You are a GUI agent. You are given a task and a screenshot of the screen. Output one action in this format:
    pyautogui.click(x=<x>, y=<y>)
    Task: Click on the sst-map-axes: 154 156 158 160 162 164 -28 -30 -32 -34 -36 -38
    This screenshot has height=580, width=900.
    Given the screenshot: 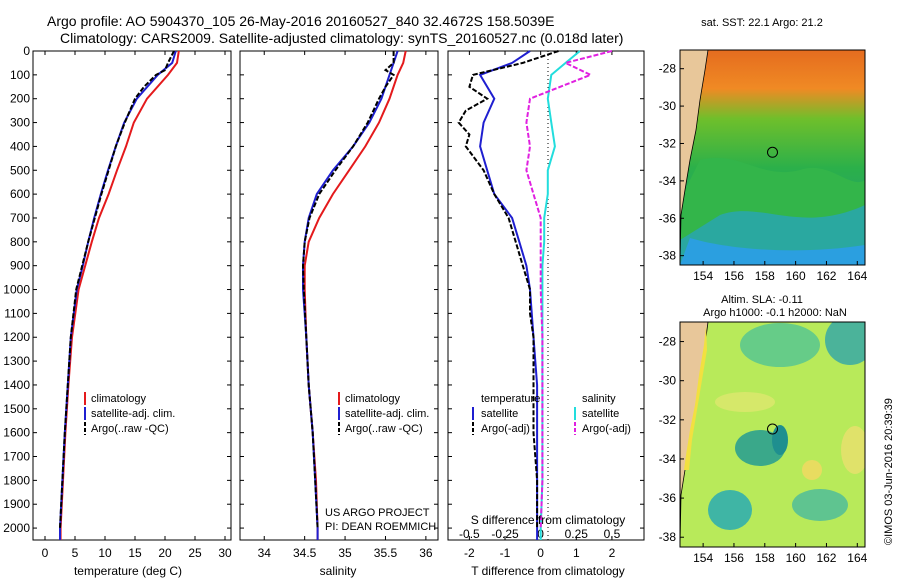 What is the action you would take?
    pyautogui.click(x=763, y=172)
    